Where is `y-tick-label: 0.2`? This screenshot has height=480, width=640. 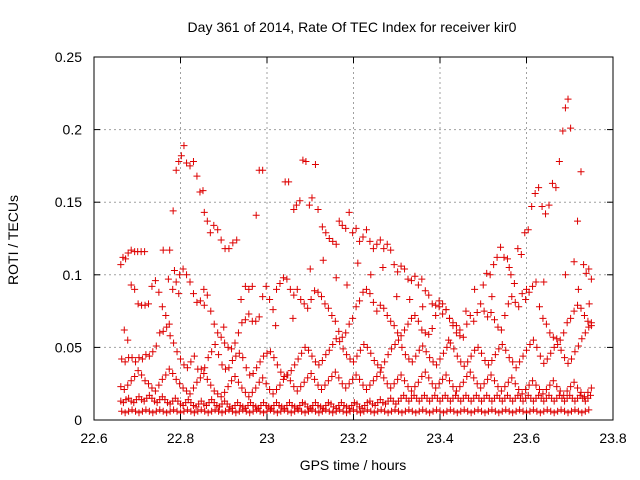 y-tick-label: 0.2 is located at coordinates (73, 130).